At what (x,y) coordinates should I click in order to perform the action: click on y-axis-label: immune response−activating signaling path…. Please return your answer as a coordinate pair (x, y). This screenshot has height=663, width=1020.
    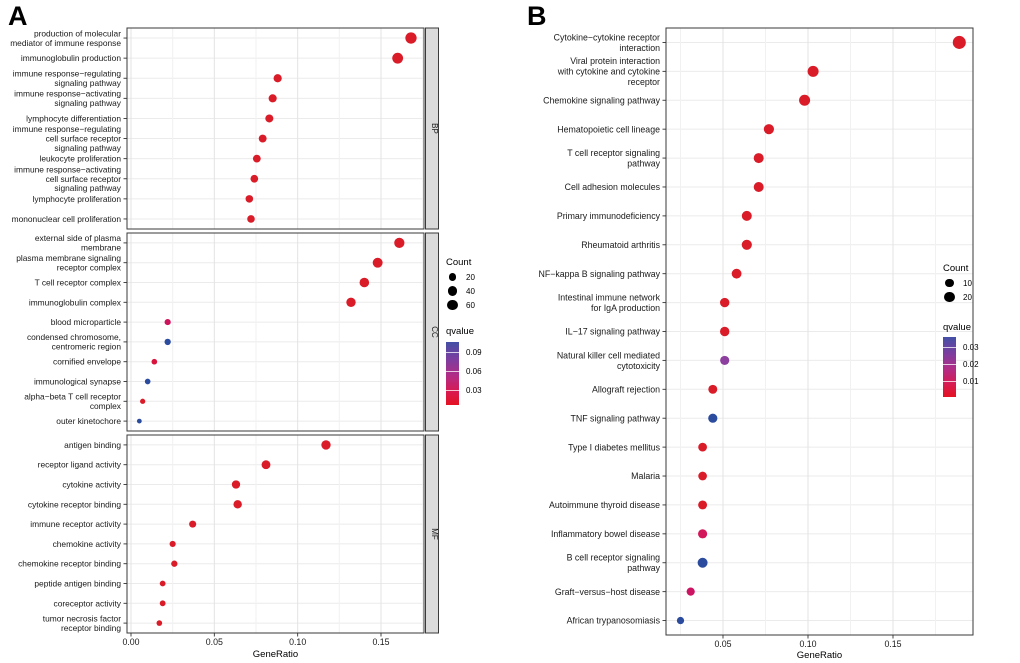
    Looking at the image, I should click on (68, 98).